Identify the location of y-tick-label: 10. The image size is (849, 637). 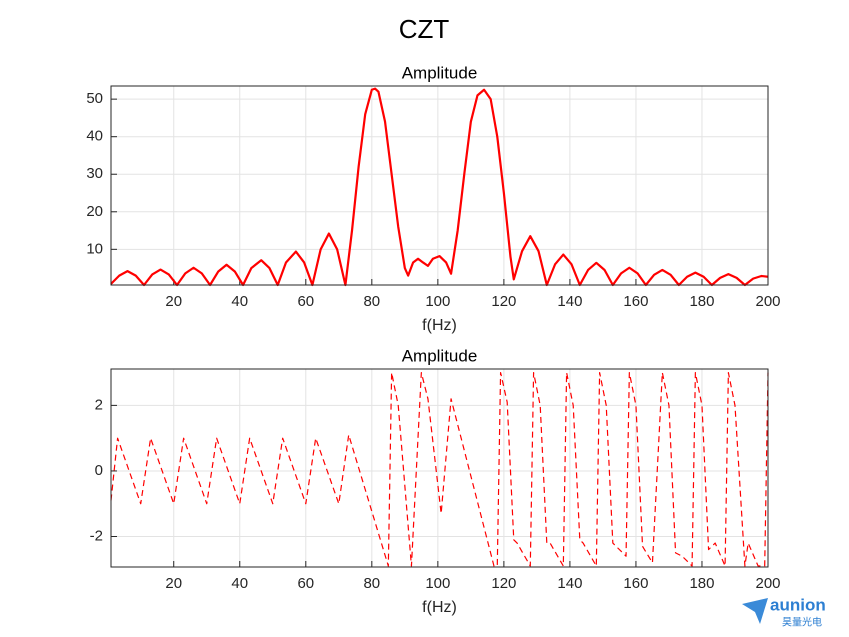
(94, 248).